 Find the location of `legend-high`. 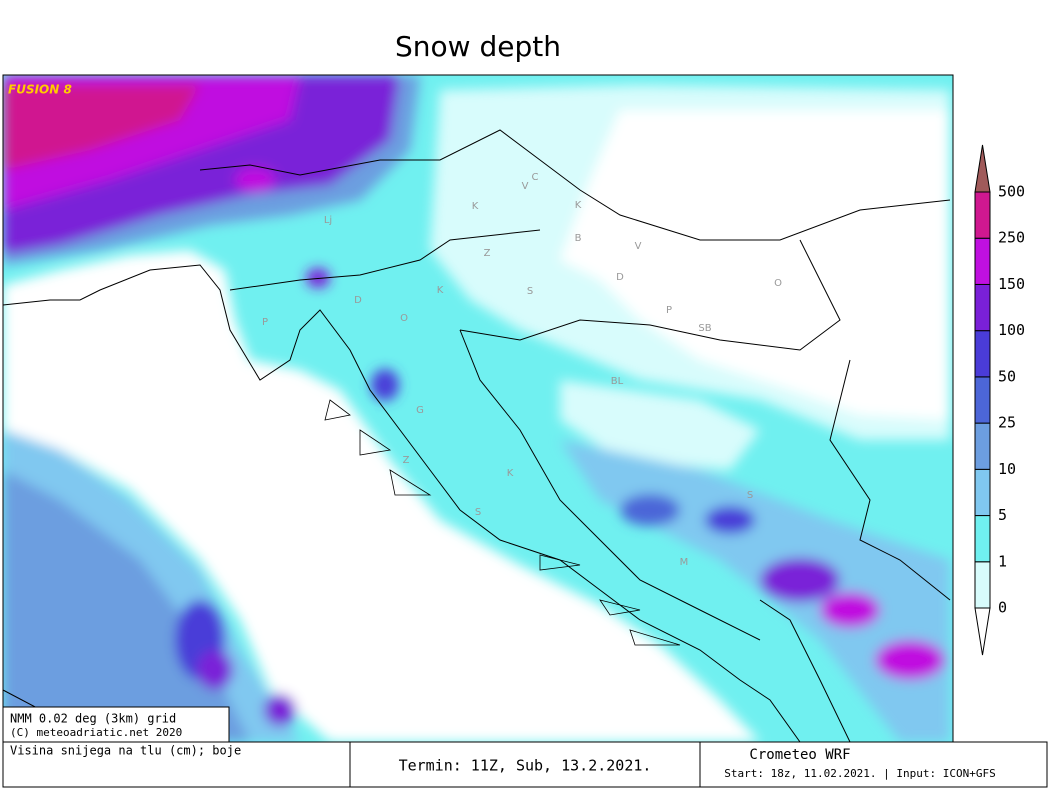

legend-high is located at coordinates (982, 168).